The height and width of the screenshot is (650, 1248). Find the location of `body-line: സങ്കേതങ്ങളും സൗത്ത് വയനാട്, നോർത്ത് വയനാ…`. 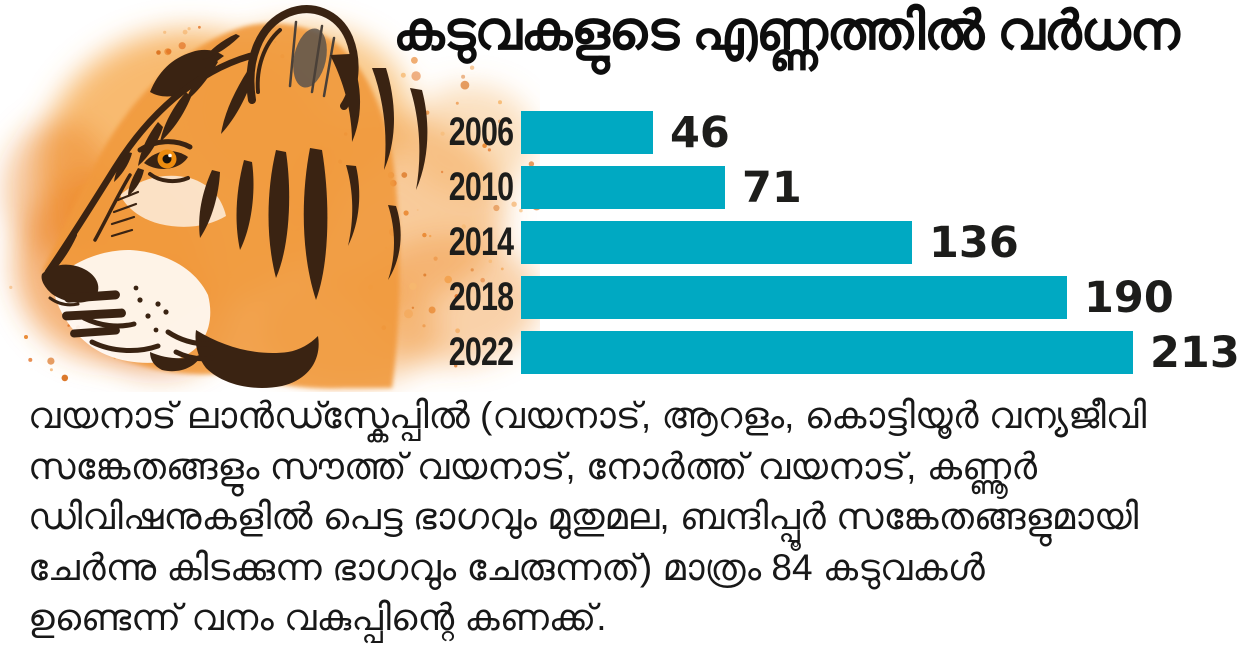

body-line: സങ്കേതങ്ങളും സൗത്ത് വയനാട്, നോർത്ത് വയനാ… is located at coordinates (532, 466).